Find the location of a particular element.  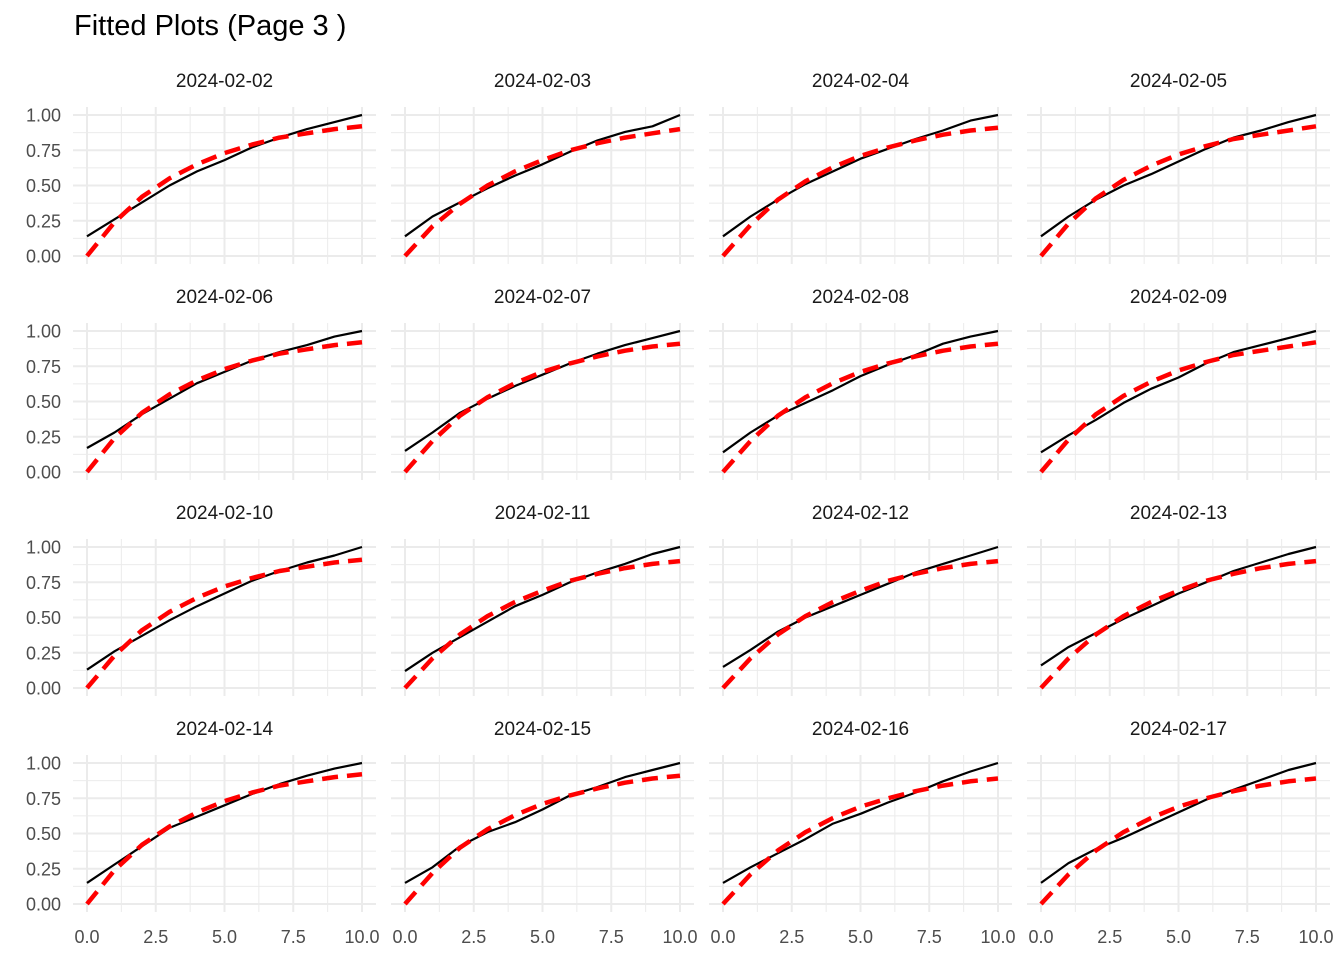

facet-panel: 2024-02-11 is located at coordinates (542, 599).